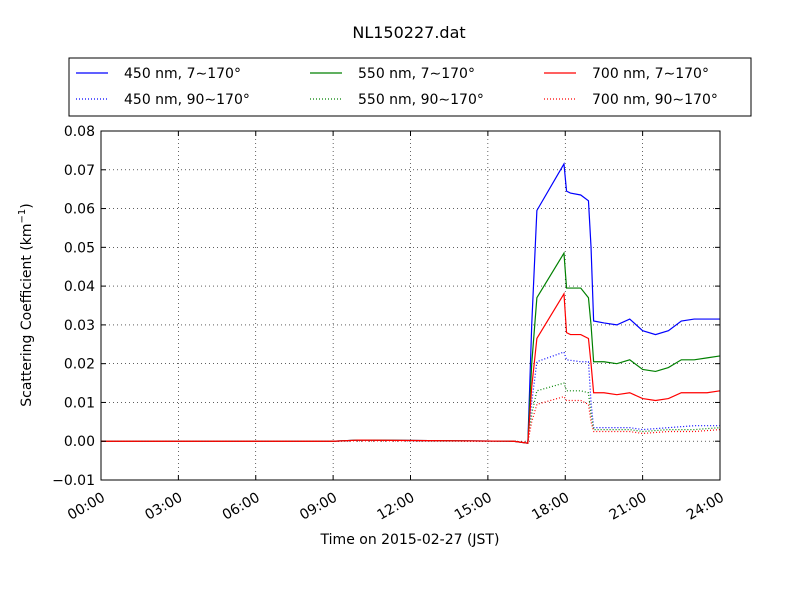 The image size is (800, 600). Describe the element at coordinates (22, 216) in the screenshot. I see `y-axis-label-superscript: −1` at that location.